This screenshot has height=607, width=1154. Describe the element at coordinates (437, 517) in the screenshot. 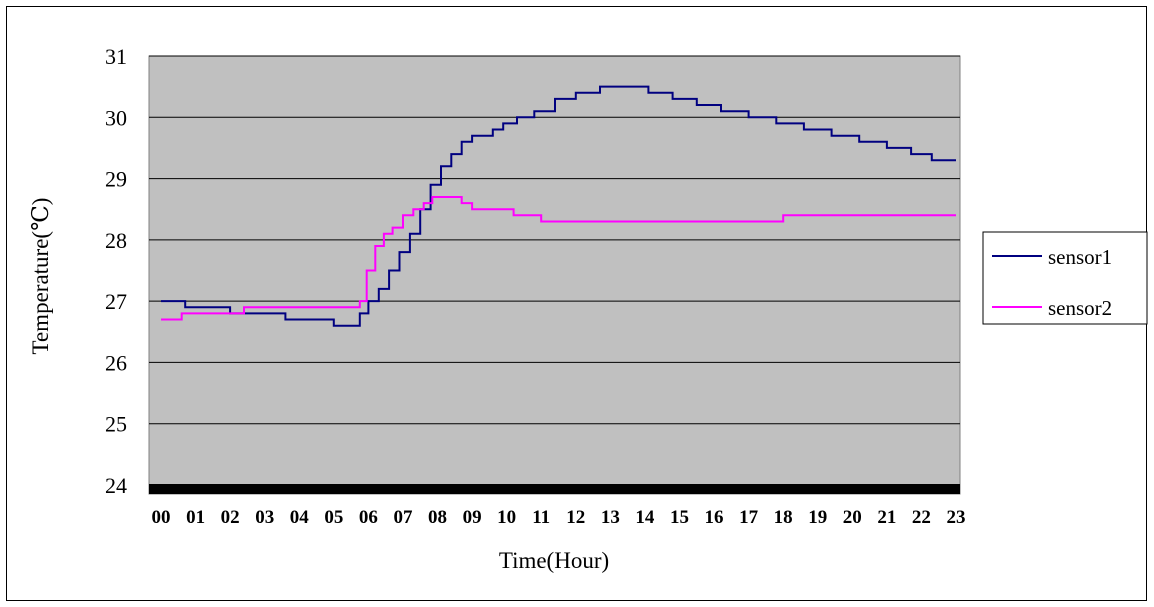

I see `x-tick-label: 08` at that location.